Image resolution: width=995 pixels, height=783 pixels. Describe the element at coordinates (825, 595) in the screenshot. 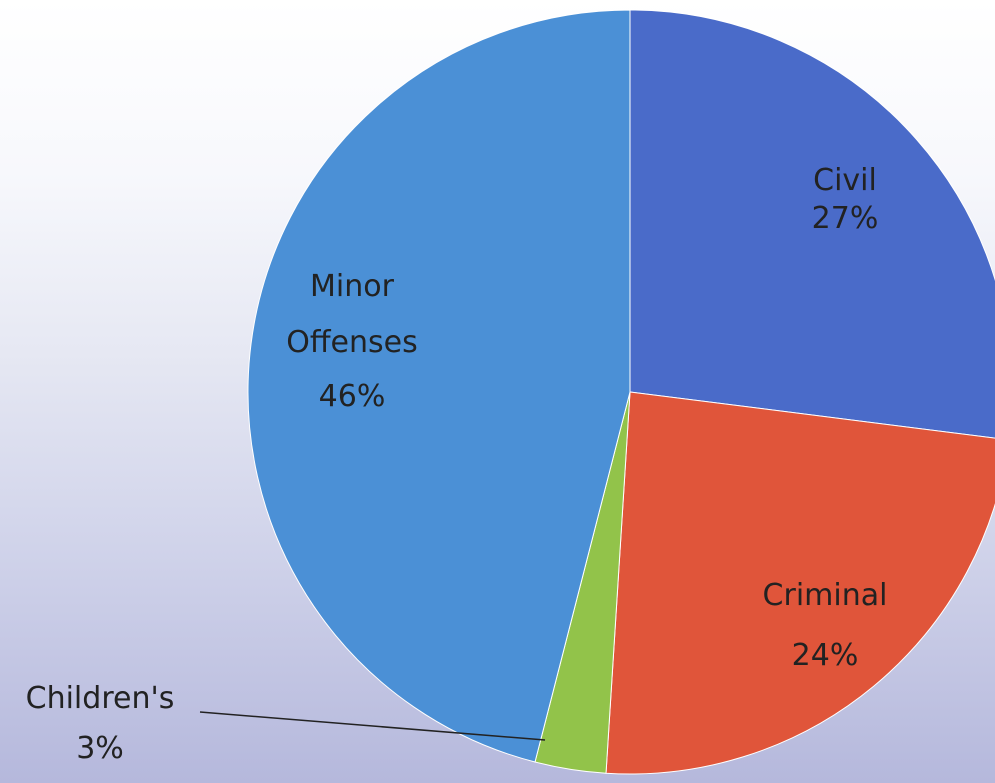

I see `slice-label-criminal: Criminal` at that location.